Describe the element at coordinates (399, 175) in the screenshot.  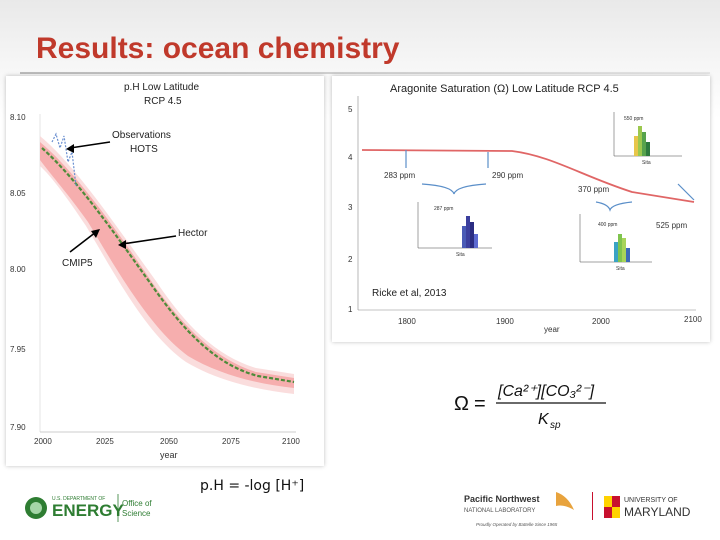
I see `ppm-label: 283 ppm` at that location.